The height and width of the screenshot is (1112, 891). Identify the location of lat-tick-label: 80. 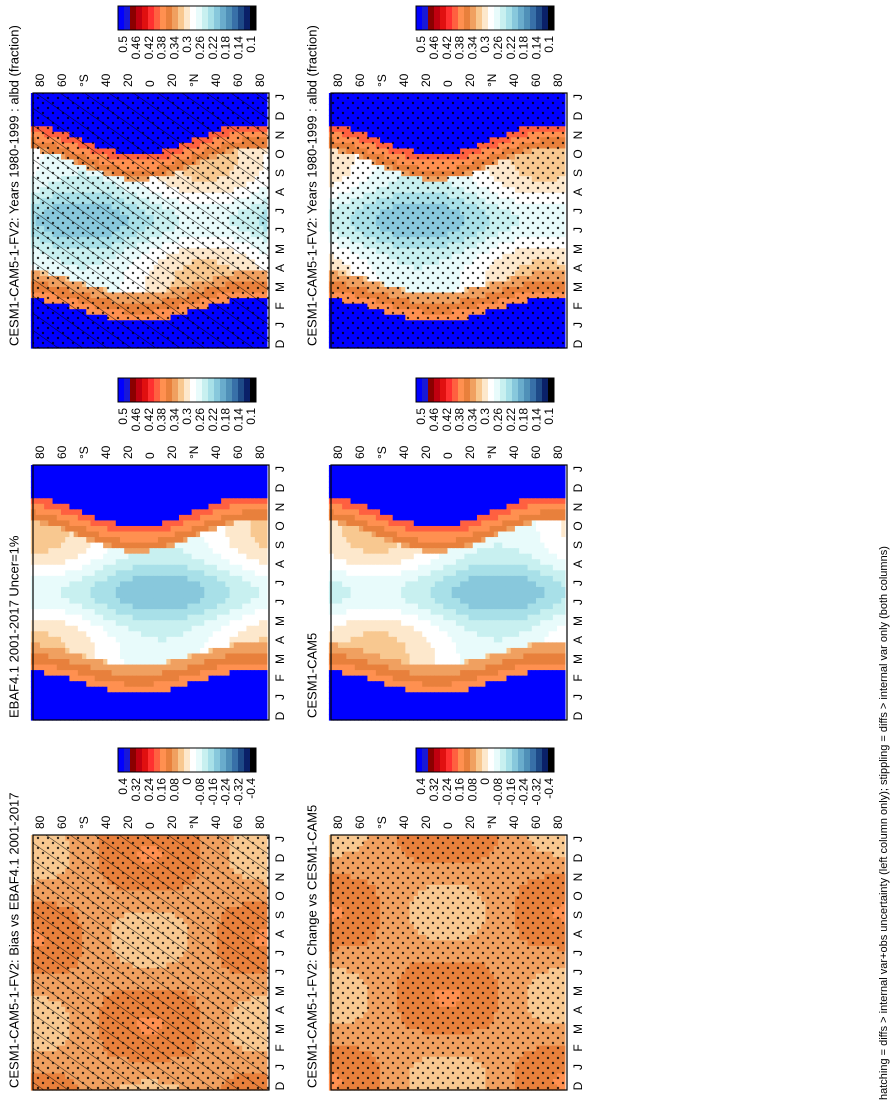
(40, 80).